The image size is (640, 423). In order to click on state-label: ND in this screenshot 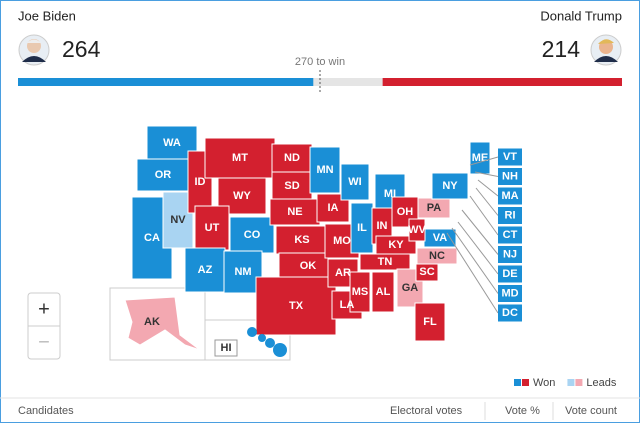, I will do `click(292, 158)`.